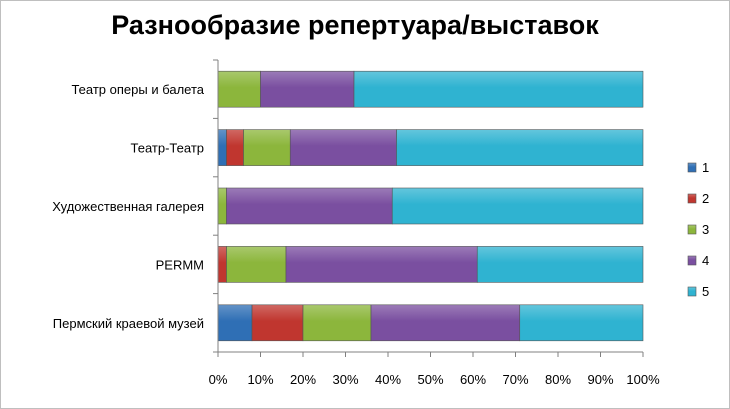  Describe the element at coordinates (180, 264) in the screenshot. I see `category-label: PERMM` at that location.